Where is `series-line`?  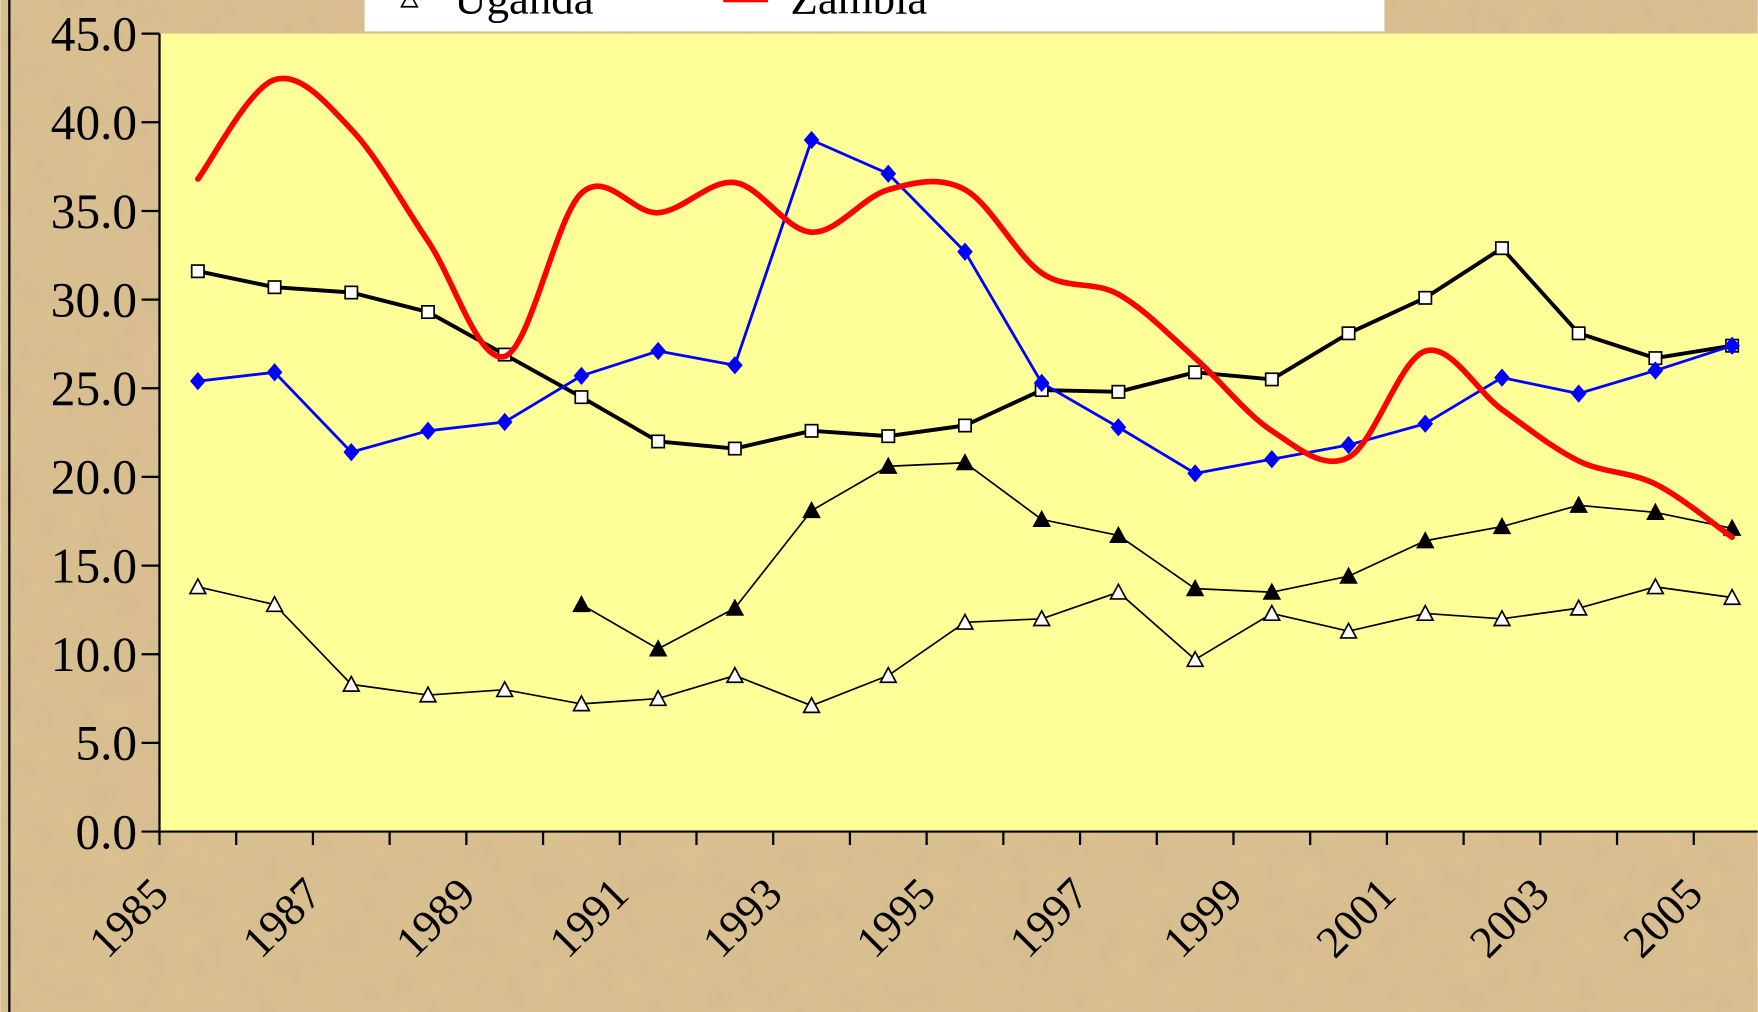
series-line is located at coordinates (1156, 555).